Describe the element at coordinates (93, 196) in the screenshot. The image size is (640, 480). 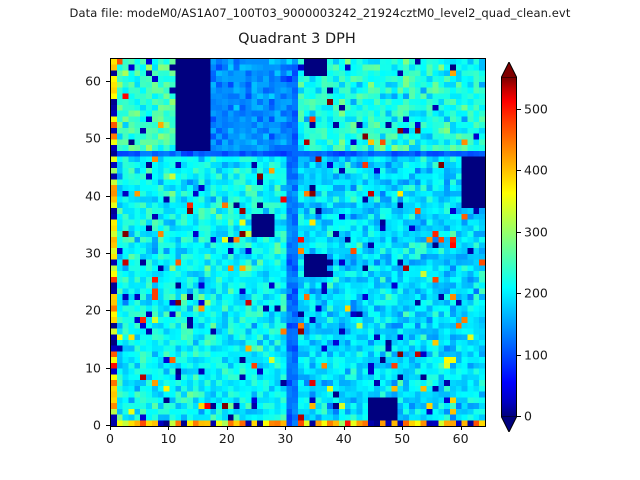
I see `y-tick-label: 40` at that location.